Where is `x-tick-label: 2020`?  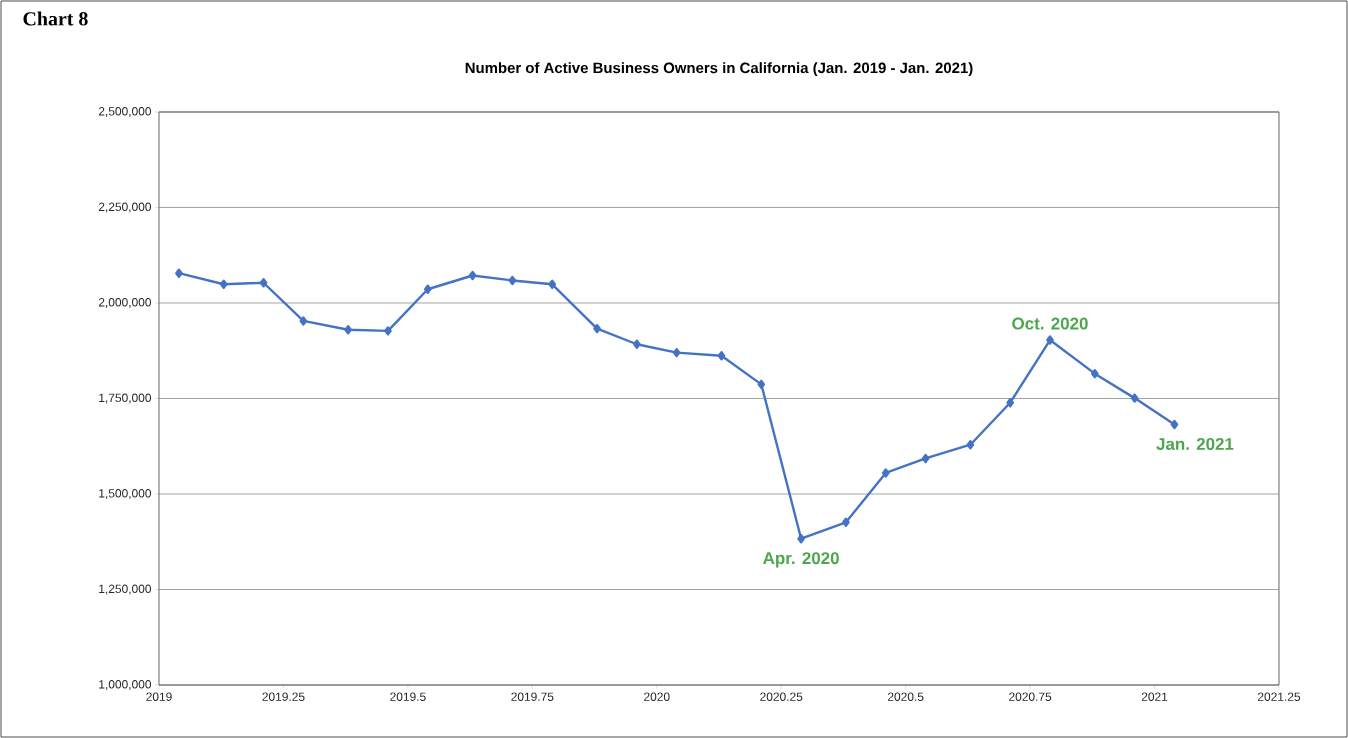 x-tick-label: 2020 is located at coordinates (657, 696).